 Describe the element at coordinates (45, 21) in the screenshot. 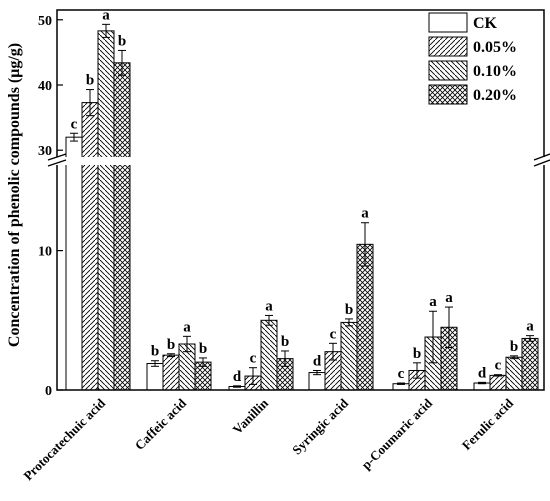

I see `y-tick-label: 50` at that location.